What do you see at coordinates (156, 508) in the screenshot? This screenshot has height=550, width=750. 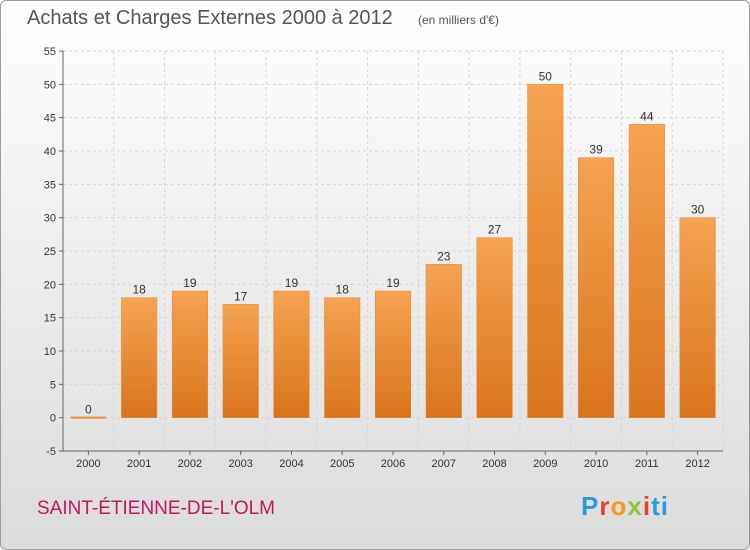 I see `commune-name: SAINT-ÉTIENNE-DE-L'OLM` at bounding box center [156, 508].